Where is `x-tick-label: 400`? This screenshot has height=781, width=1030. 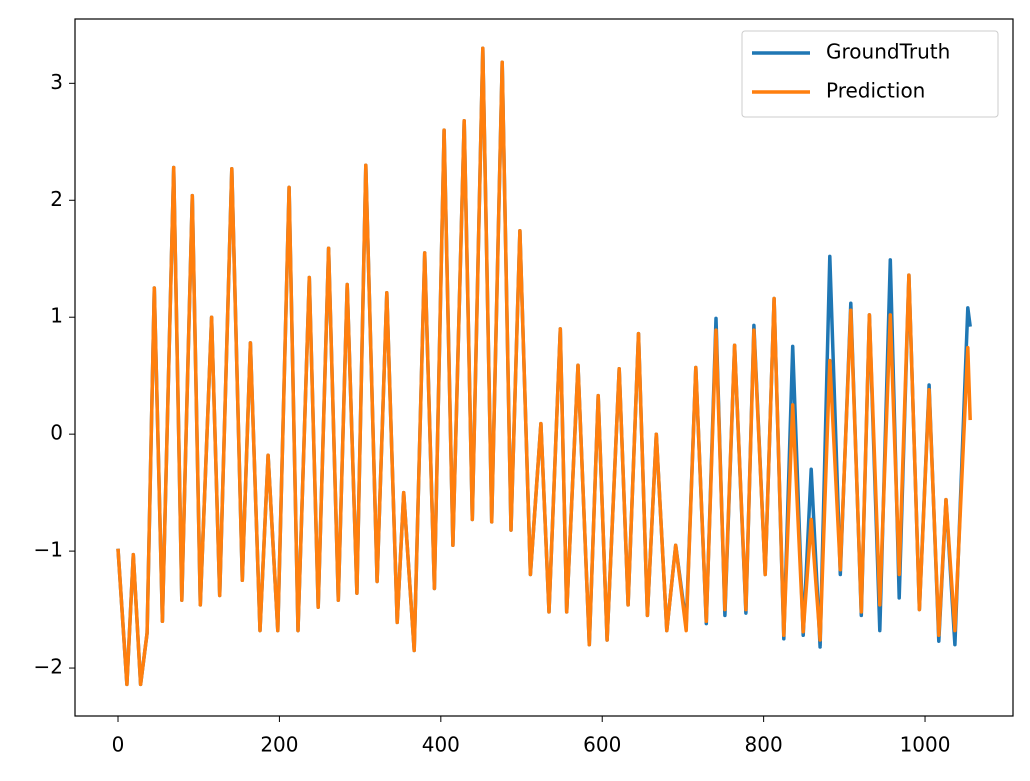 x-tick-label: 400 is located at coordinates (441, 745).